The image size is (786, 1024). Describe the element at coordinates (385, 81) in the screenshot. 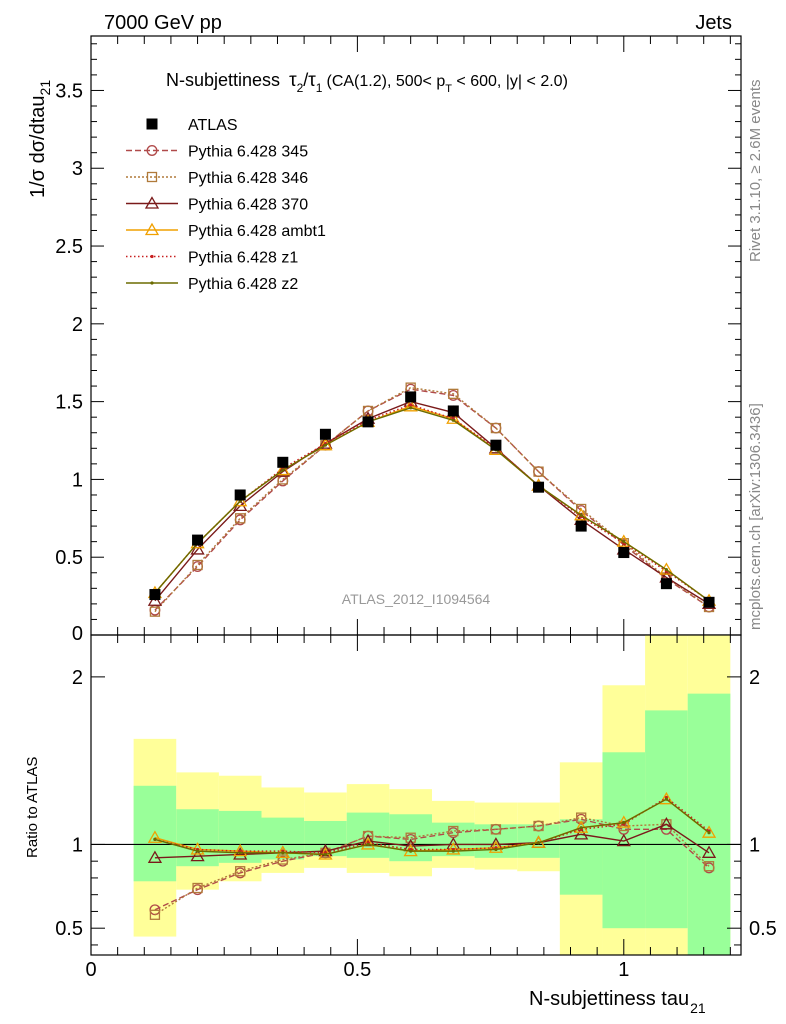

I see `plot-title-cut: (CA(1.2), 500< p` at that location.